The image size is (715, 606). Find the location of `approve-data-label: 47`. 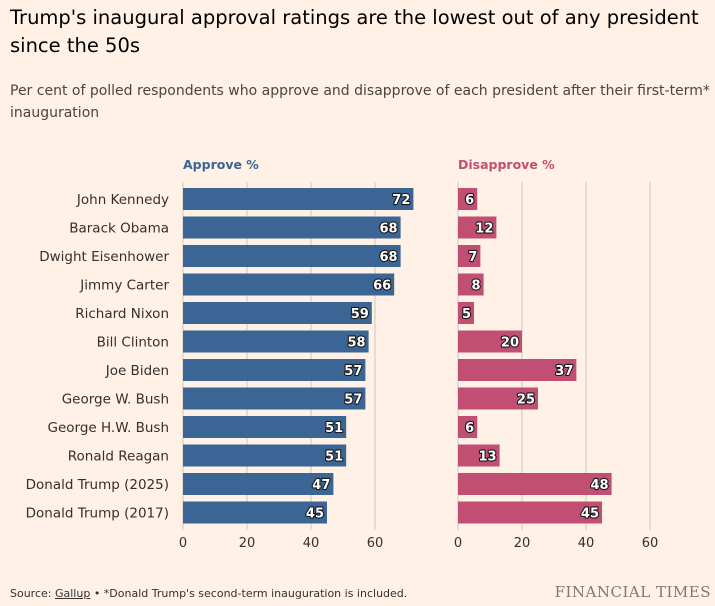

approve-data-label: 47 is located at coordinates (321, 485).